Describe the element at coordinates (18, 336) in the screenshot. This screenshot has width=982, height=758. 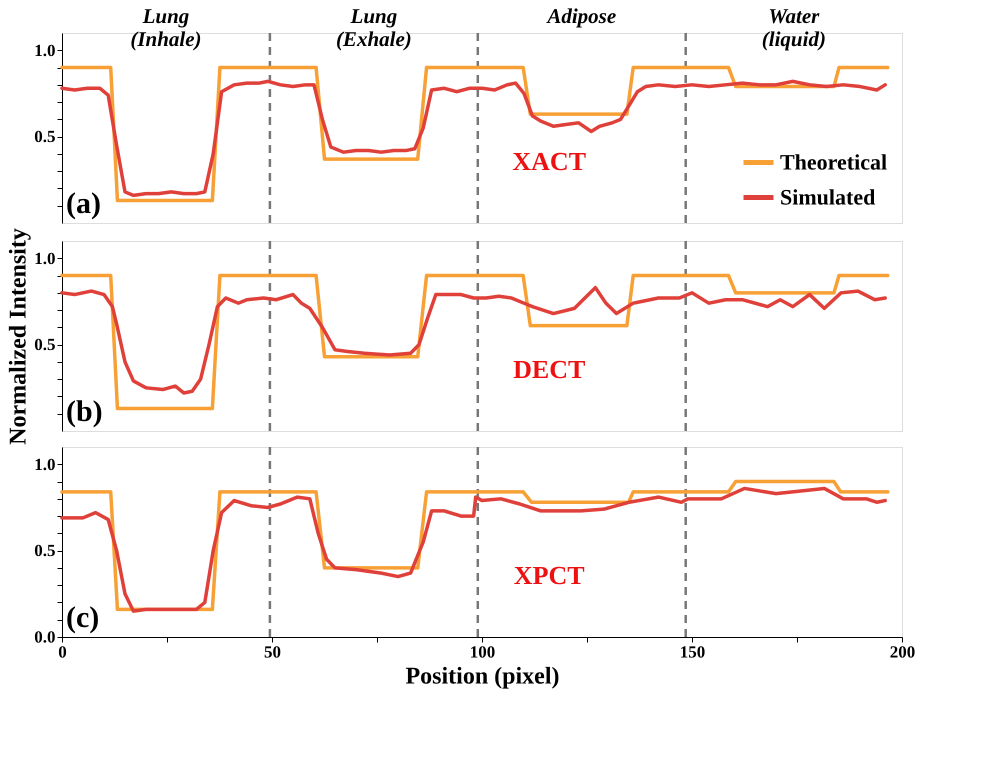
I see `y-axis-title: Normalized Intensity` at that location.